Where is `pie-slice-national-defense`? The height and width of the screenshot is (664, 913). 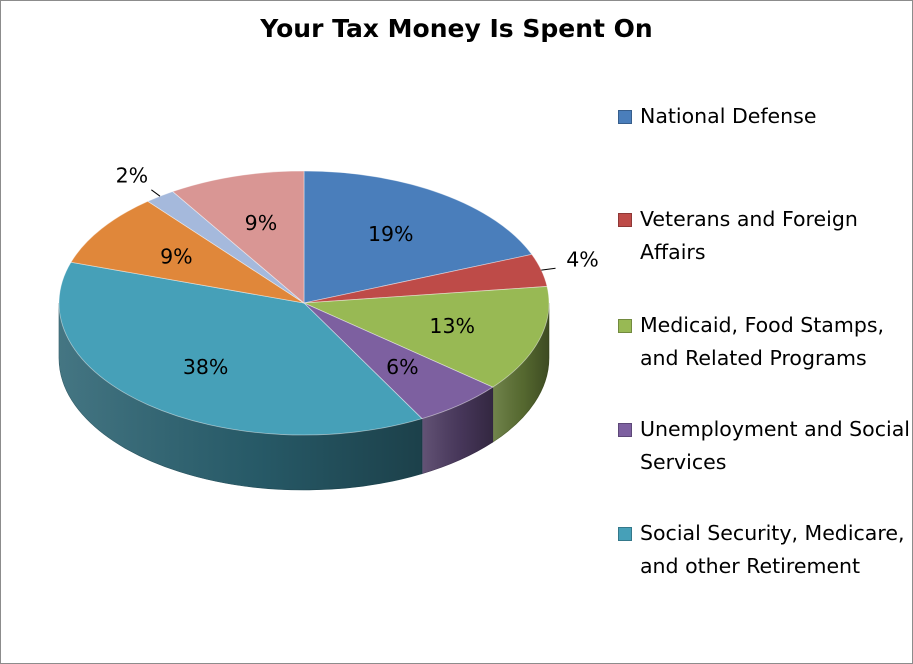 pie-slice-national-defense is located at coordinates (418, 237).